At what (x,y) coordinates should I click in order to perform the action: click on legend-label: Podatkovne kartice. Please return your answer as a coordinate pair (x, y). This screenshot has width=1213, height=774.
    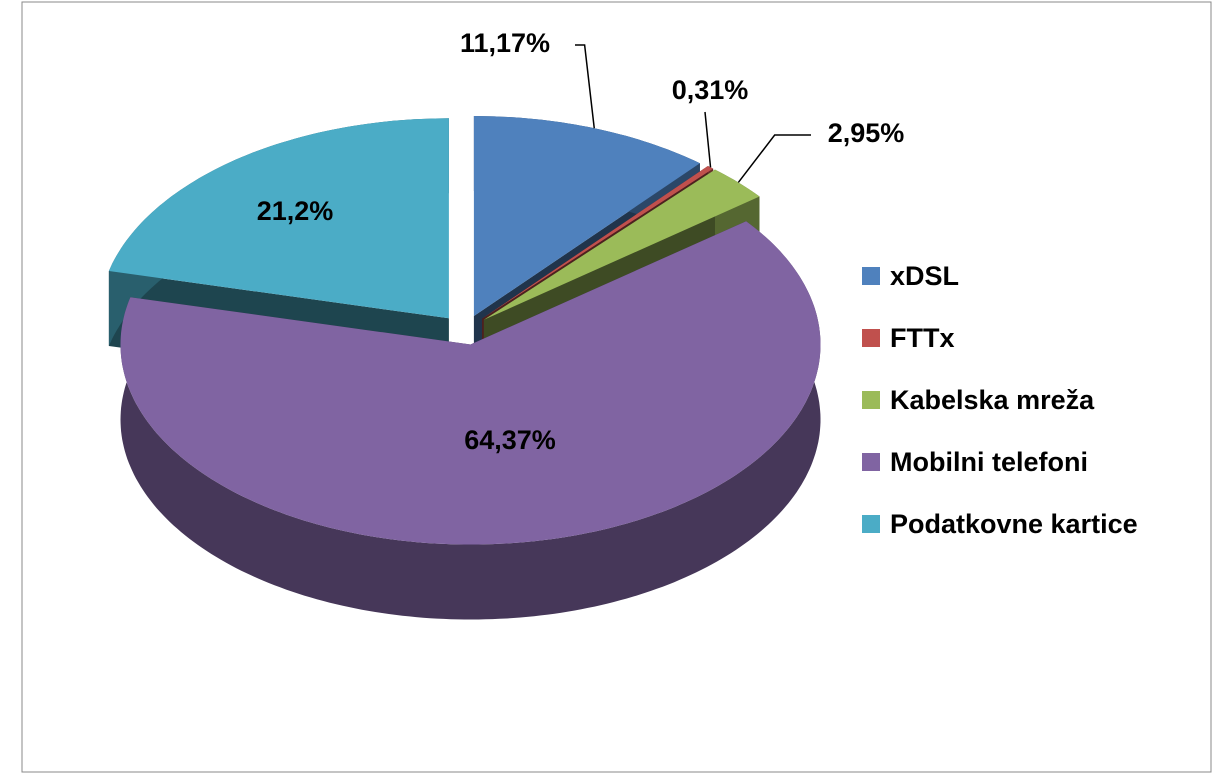
    Looking at the image, I should click on (1014, 524).